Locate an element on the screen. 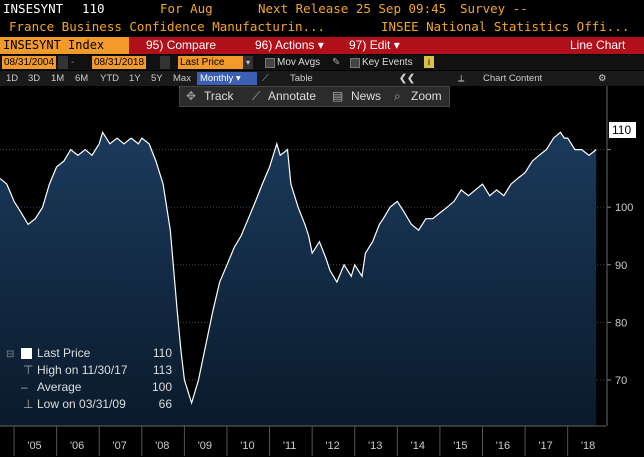  x-tick-label: '06 is located at coordinates (77, 446).